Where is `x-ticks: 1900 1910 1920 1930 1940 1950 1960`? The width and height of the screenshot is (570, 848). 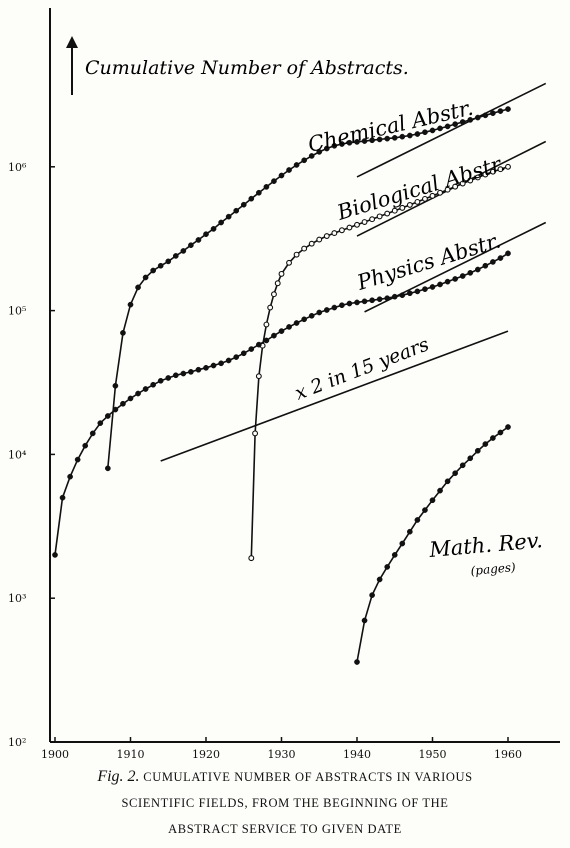 x-ticks: 1900 1910 1920 1930 1940 1950 1960 is located at coordinates (281, 748).